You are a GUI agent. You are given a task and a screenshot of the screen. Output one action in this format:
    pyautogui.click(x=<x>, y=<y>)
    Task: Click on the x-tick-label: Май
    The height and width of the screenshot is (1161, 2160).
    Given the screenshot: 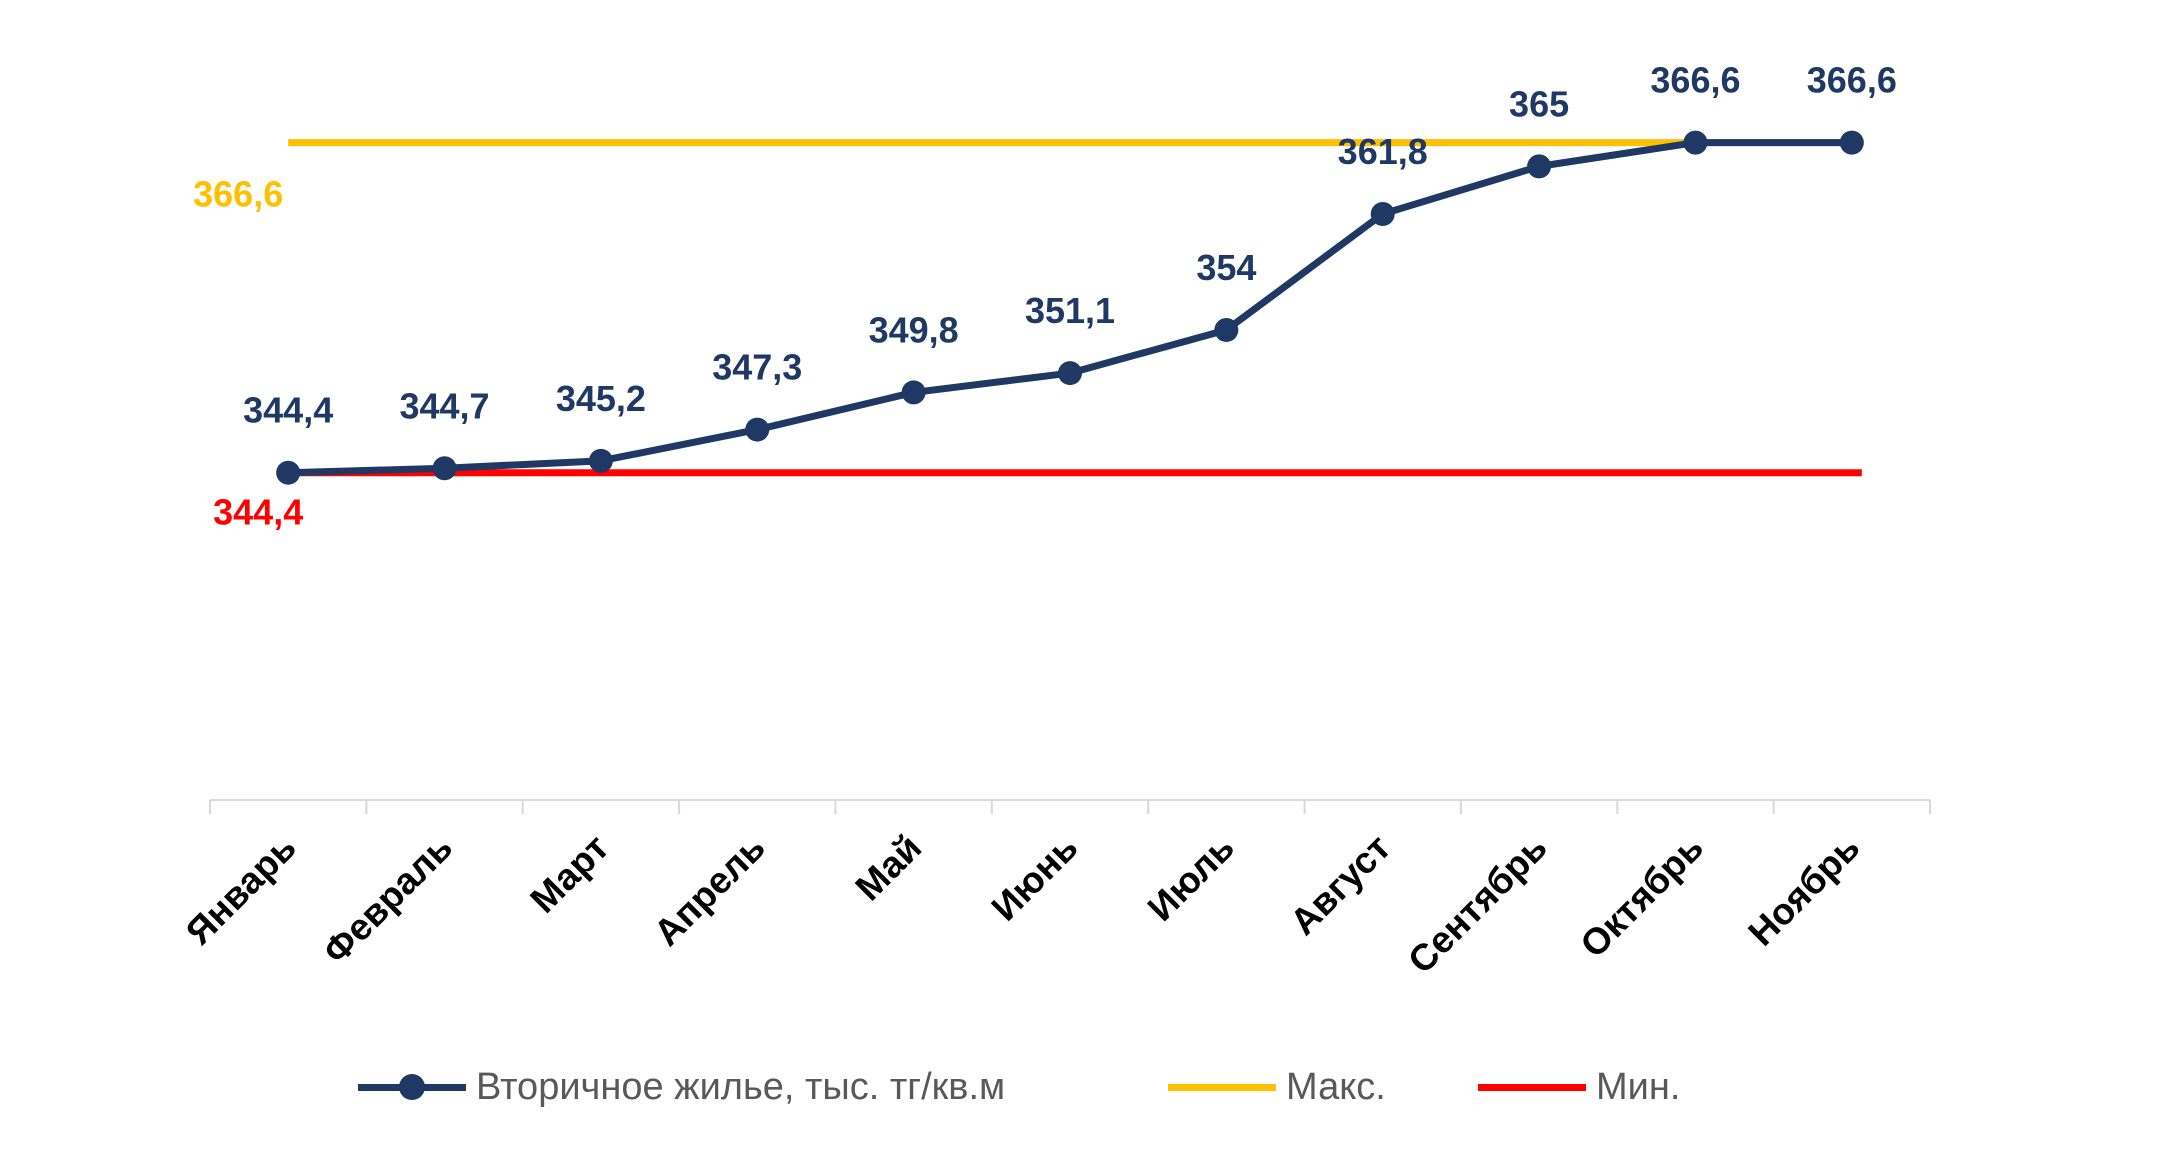 What is the action you would take?
    pyautogui.click(x=889, y=868)
    